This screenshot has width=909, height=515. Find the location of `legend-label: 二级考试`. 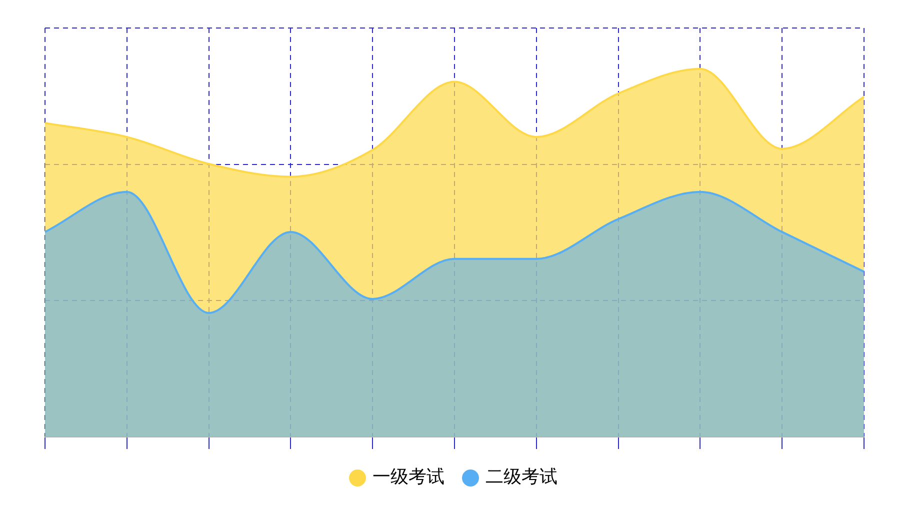

legend-label: 二级考试 is located at coordinates (522, 477).